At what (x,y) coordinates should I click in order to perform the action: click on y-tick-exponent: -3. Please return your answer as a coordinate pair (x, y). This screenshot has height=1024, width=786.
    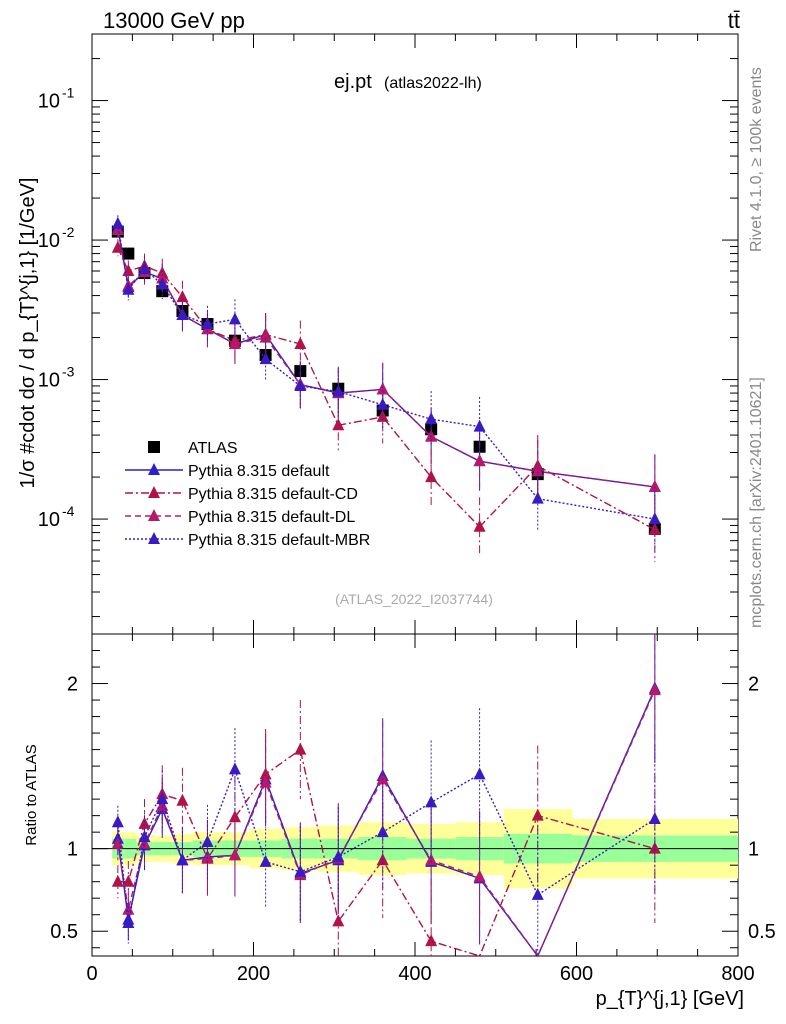
    Looking at the image, I should click on (68, 372).